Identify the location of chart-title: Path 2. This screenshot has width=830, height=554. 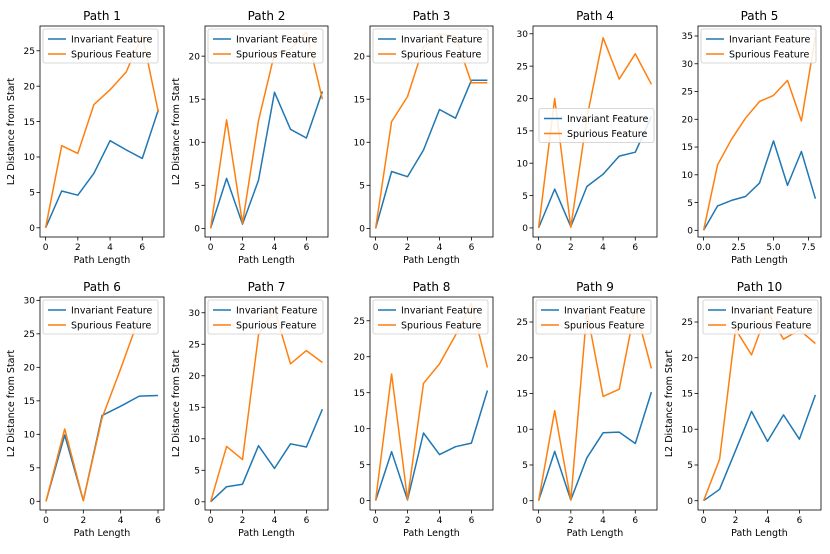
(267, 16).